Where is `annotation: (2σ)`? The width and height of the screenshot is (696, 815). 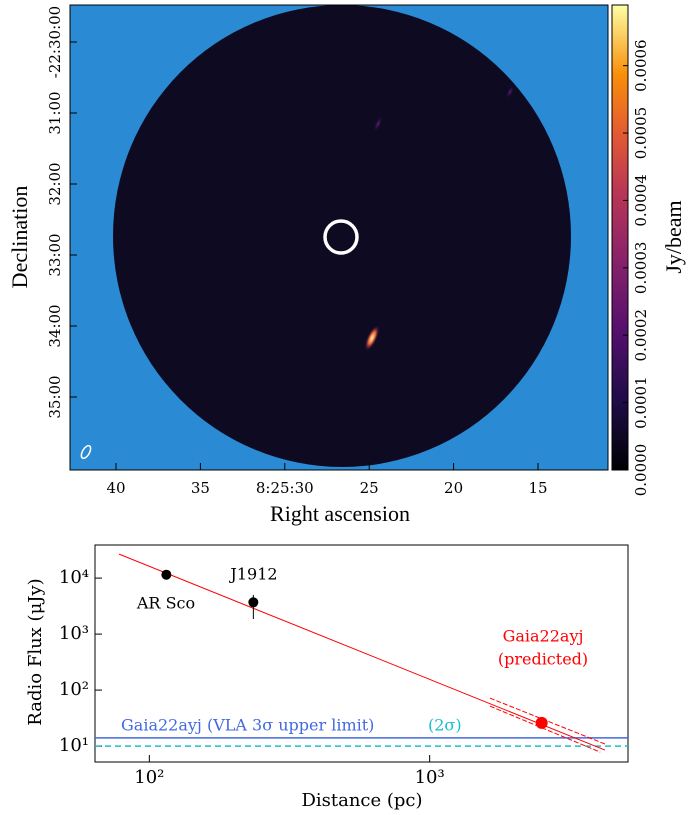
annotation: (2σ) is located at coordinates (445, 725).